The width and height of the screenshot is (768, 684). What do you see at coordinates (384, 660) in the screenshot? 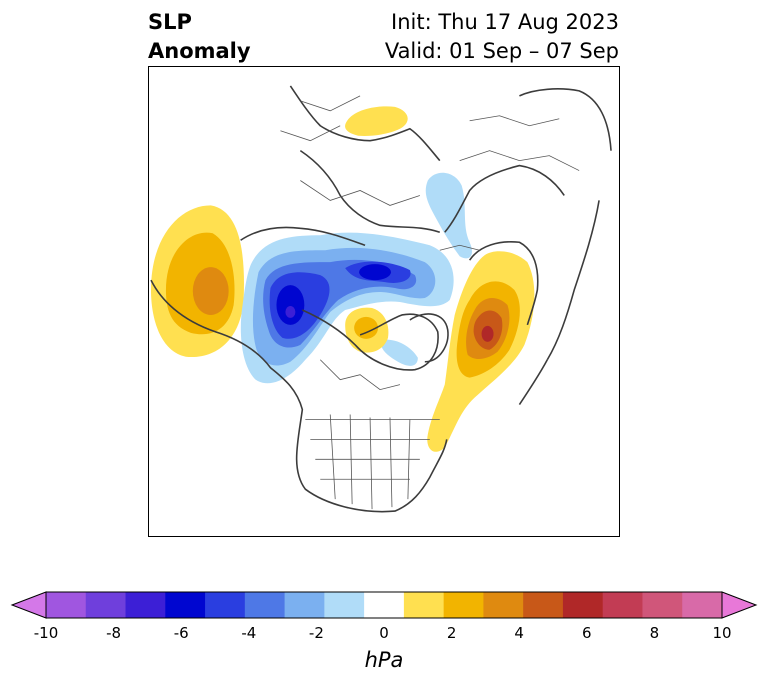
I see `colorbar-unit-label: hPa` at bounding box center [384, 660].